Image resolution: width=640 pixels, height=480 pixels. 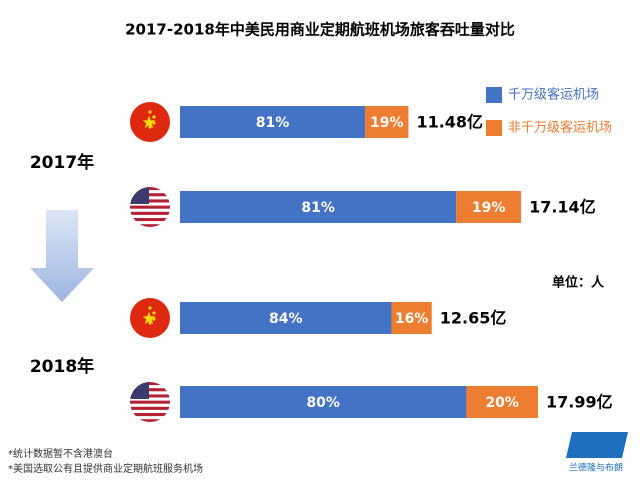 What do you see at coordinates (553, 95) in the screenshot?
I see `legend-label: 千万级客运机场` at bounding box center [553, 95].